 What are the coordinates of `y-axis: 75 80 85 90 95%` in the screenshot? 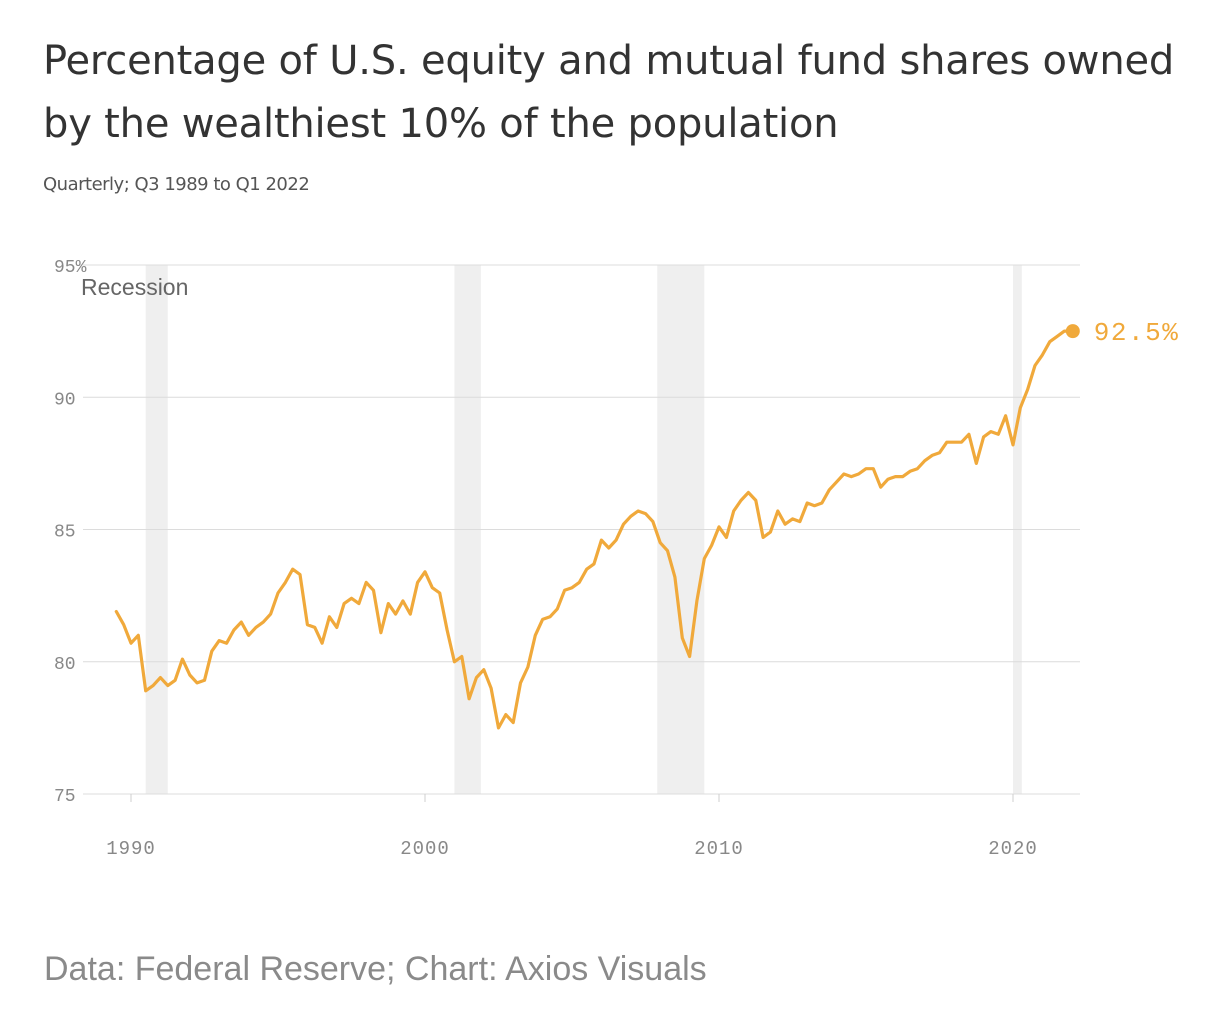 It's located at (70, 532).